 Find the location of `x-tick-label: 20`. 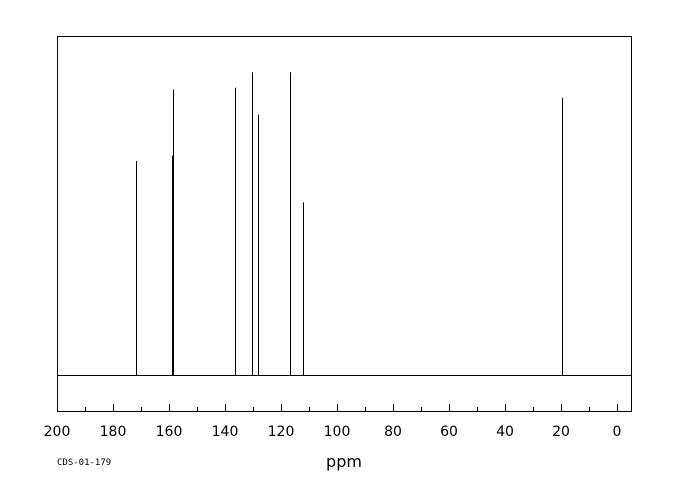

x-tick-label: 20 is located at coordinates (561, 432).